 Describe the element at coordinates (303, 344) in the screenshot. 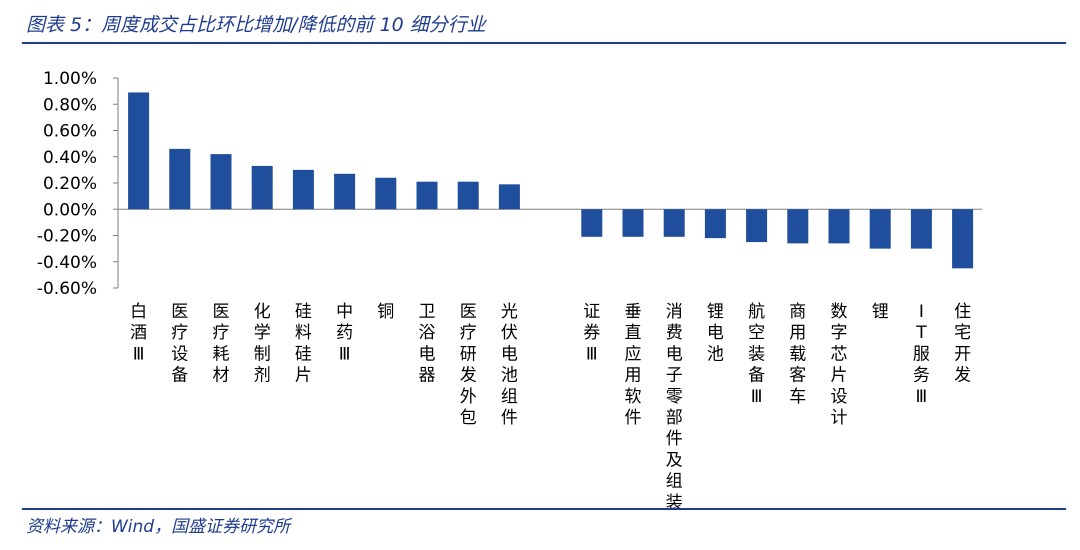

I see `category-label: 硅料硅片` at that location.